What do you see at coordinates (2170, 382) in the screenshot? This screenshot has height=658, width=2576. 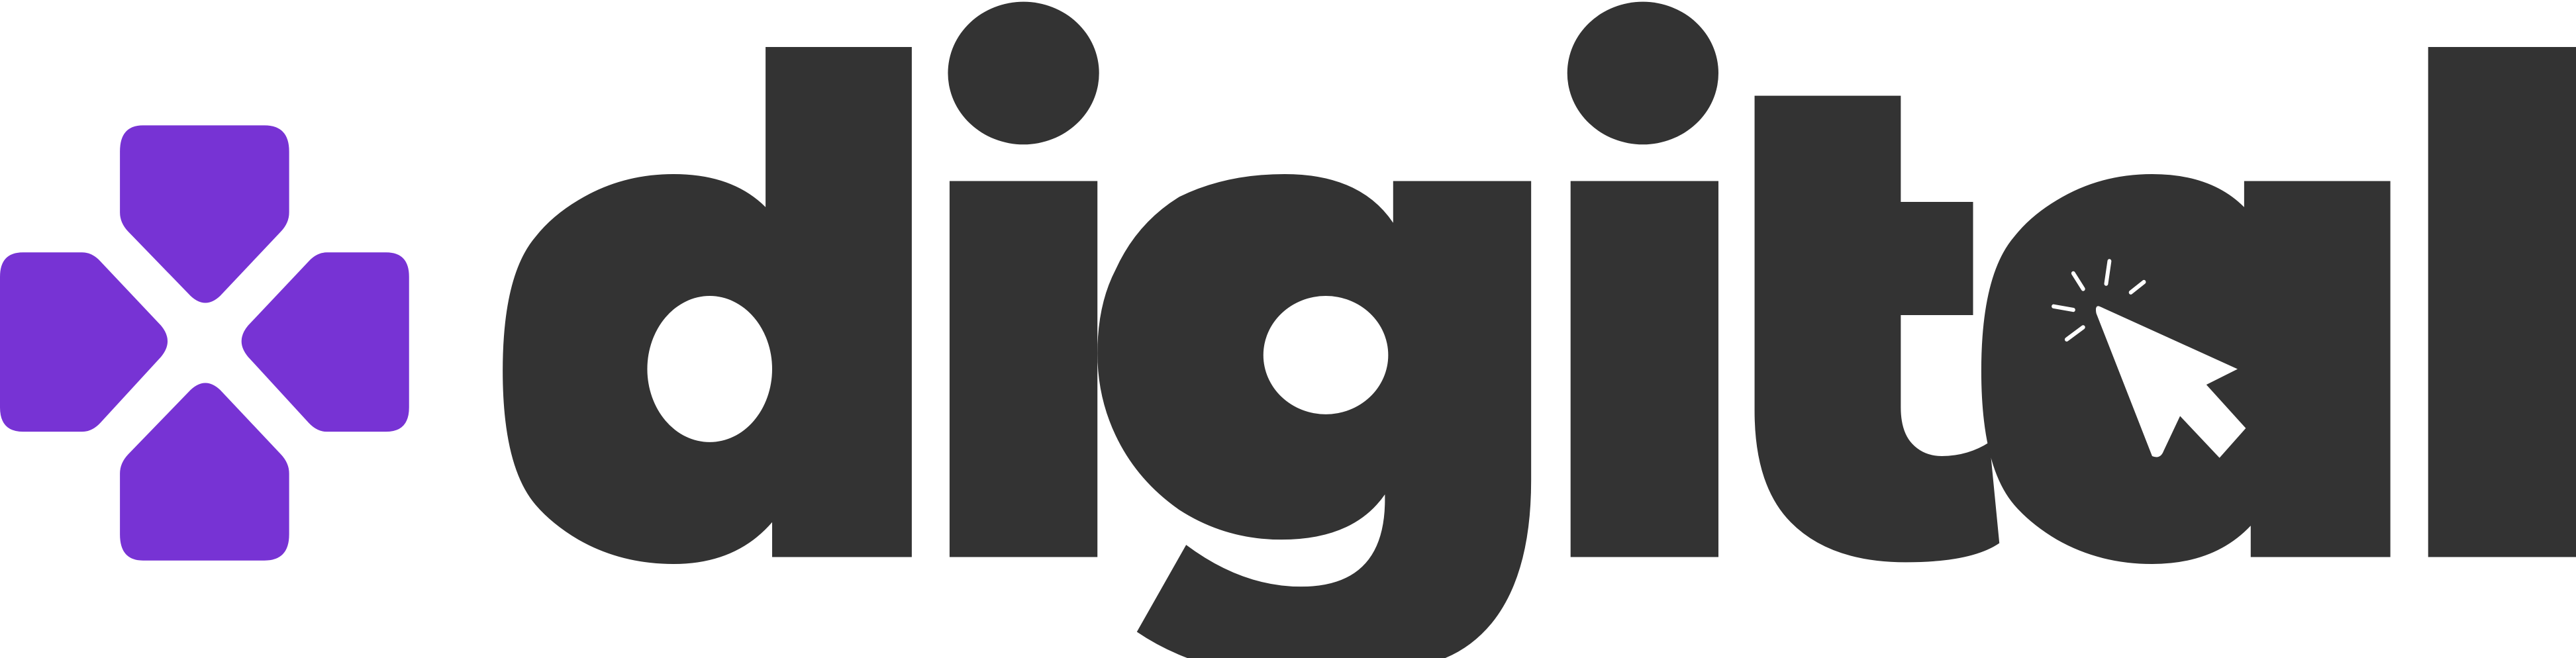 I see `cursor-arrow` at bounding box center [2170, 382].